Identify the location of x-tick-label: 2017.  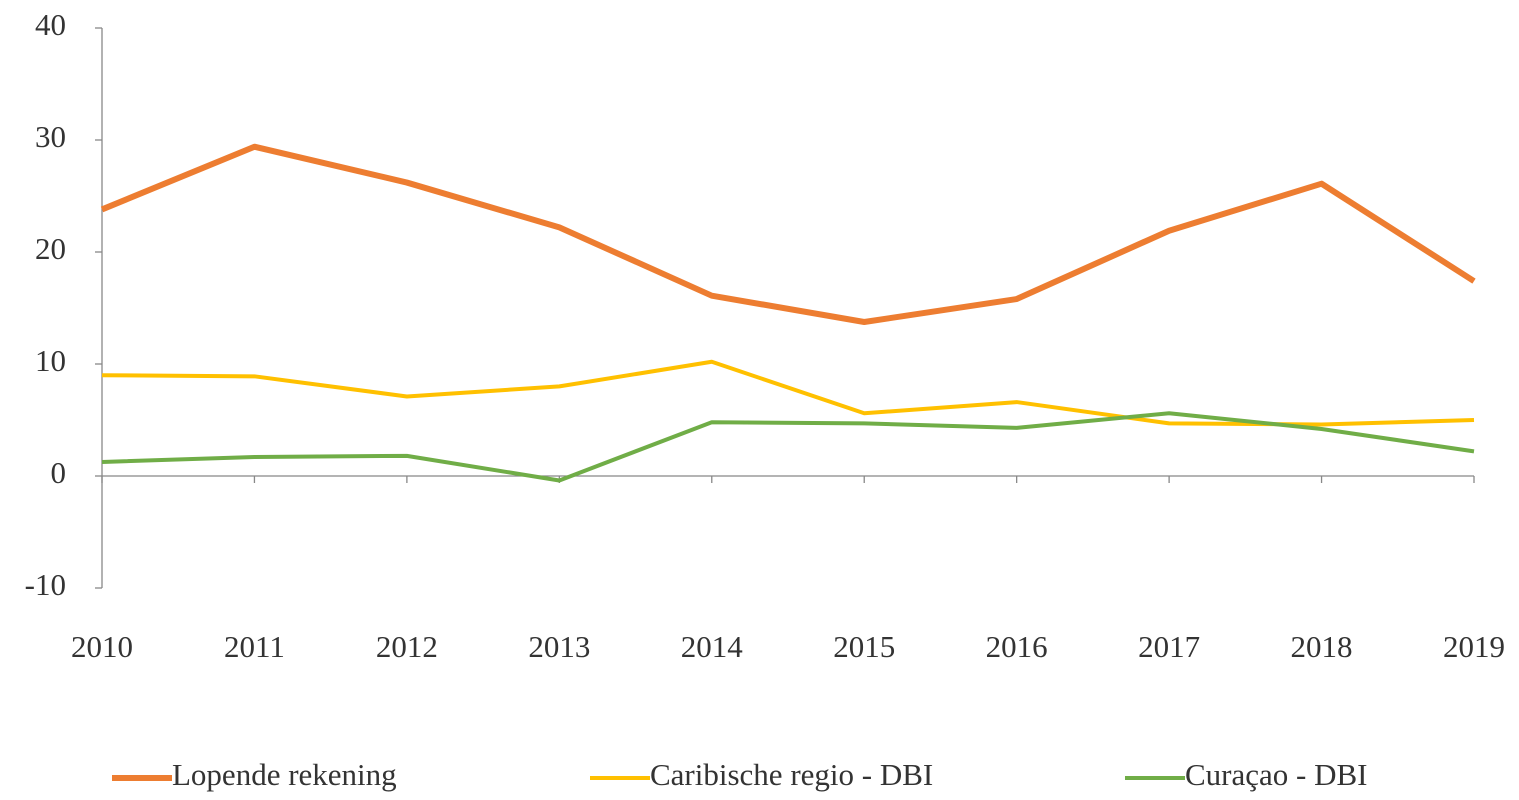
(1169, 646).